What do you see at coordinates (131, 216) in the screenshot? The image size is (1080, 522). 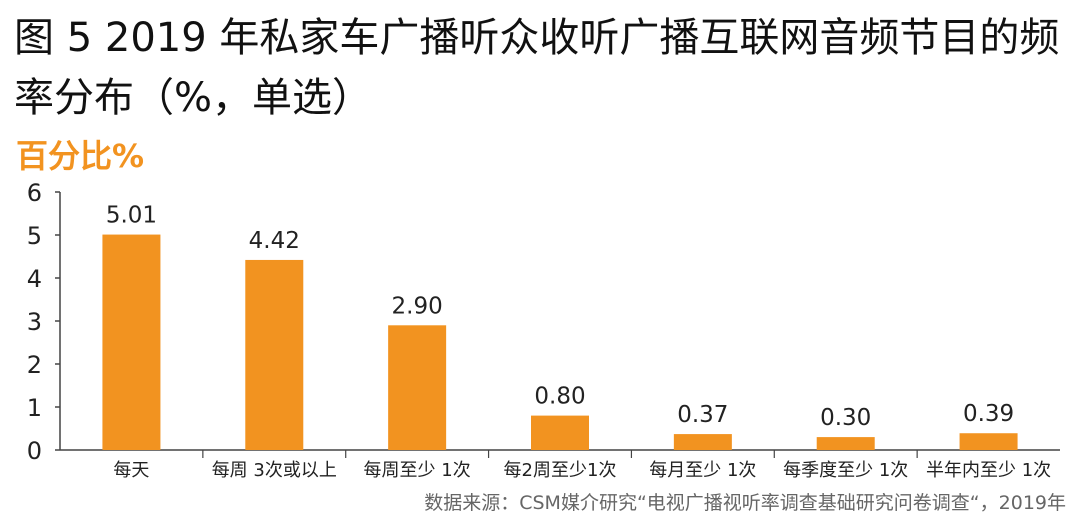 I see `data-label: 5.01` at bounding box center [131, 216].